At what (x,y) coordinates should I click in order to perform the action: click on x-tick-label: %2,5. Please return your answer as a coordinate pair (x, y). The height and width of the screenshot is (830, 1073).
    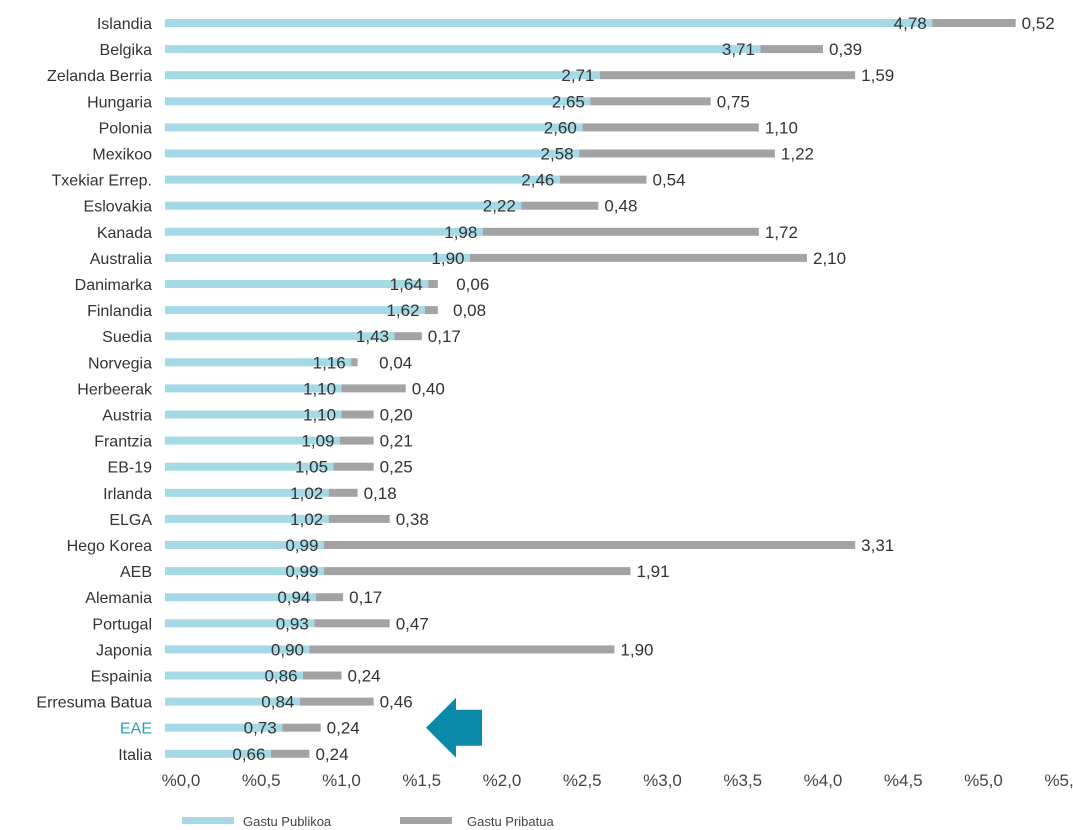
    Looking at the image, I should click on (582, 780).